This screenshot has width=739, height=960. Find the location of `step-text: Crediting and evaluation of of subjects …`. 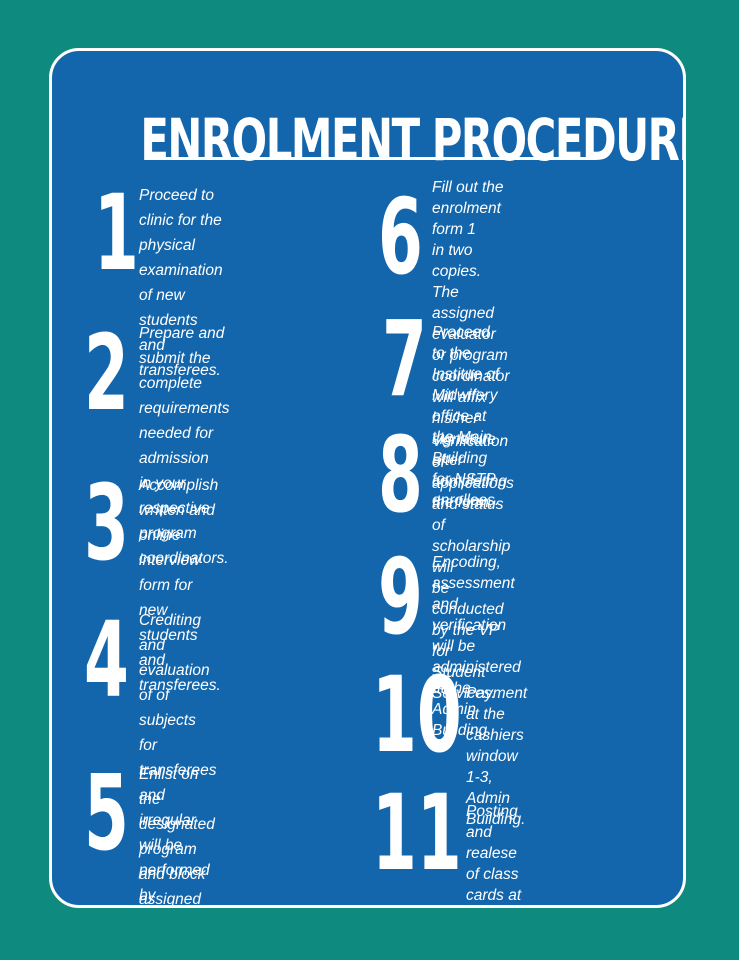

step-text: Crediting and evaluation of of subjects … is located at coordinates (178, 758).